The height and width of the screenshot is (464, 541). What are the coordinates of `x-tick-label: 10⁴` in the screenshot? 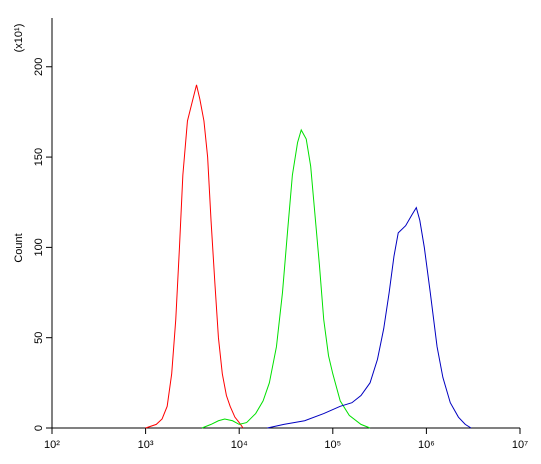 It's located at (239, 445).